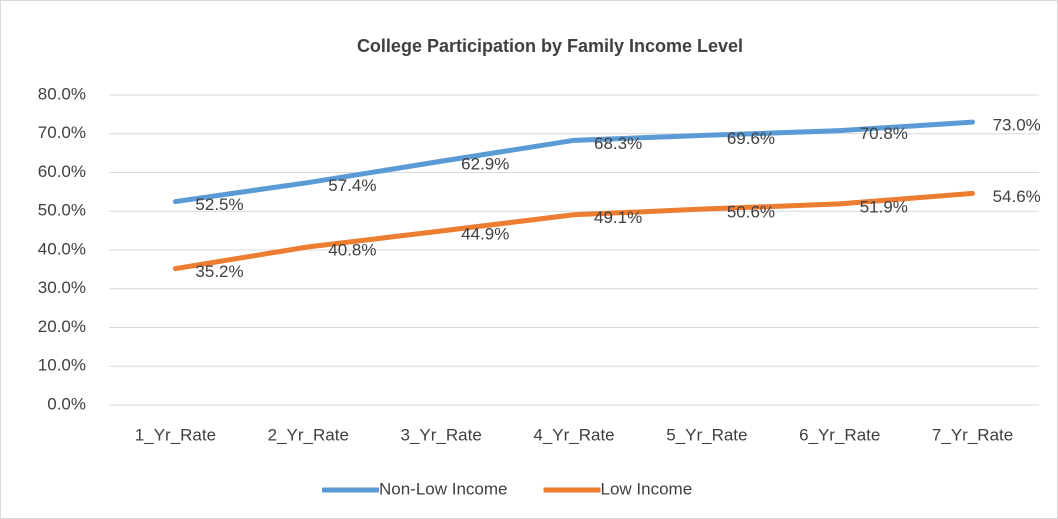 This screenshot has width=1058, height=519. I want to click on data-label: 73.0%, so click(1017, 125).